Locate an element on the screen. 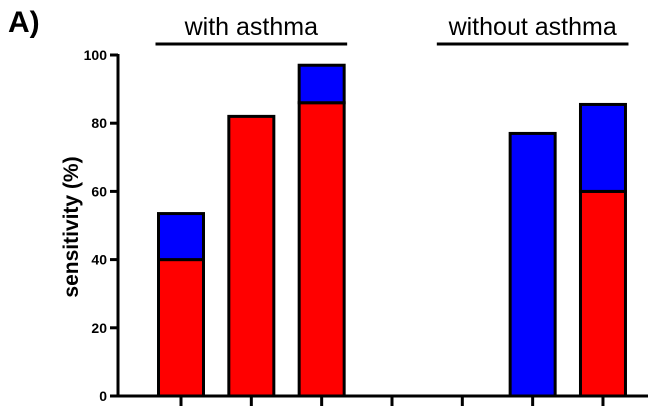 The image size is (648, 406). y-tick-label: 0 is located at coordinates (103, 396).